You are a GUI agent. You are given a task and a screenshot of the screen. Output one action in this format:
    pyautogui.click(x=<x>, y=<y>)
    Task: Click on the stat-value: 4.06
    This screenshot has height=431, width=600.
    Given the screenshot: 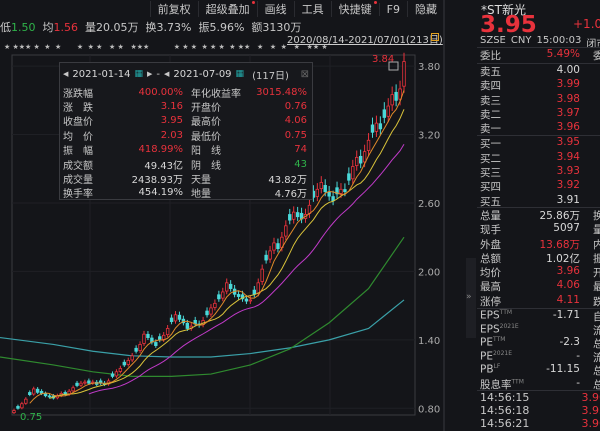 What is the action you would take?
    pyautogui.click(x=295, y=121)
    